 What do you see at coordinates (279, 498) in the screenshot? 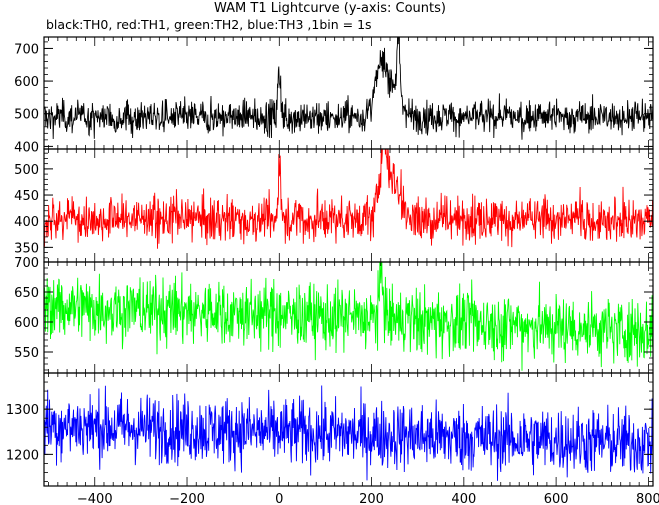
I see `x-tick-label: 0` at bounding box center [279, 498].